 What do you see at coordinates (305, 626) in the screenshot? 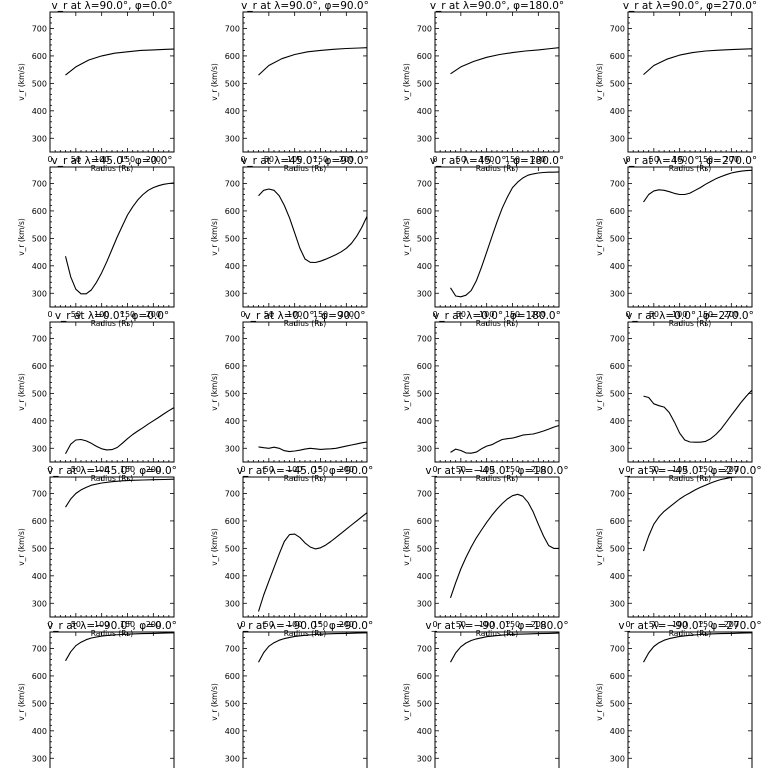
I see `panel-title: v_r at λ=−90.0°, φ=90.0°` at bounding box center [305, 626].